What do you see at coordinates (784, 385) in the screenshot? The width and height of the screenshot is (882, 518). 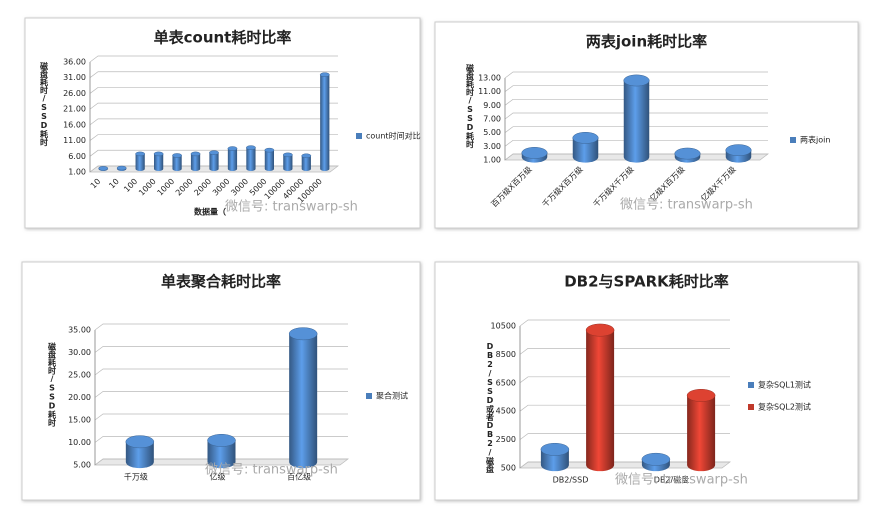 I see `legend-label: 复杂SQL1测试` at bounding box center [784, 385].